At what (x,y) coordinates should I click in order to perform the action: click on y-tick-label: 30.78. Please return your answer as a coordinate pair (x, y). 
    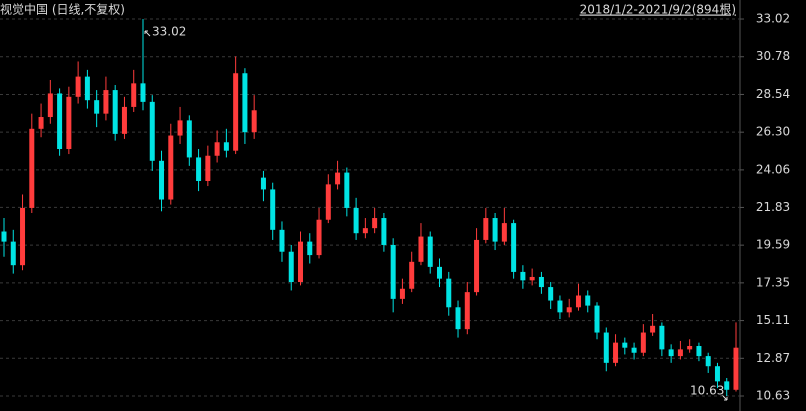
    Looking at the image, I should click on (773, 56).